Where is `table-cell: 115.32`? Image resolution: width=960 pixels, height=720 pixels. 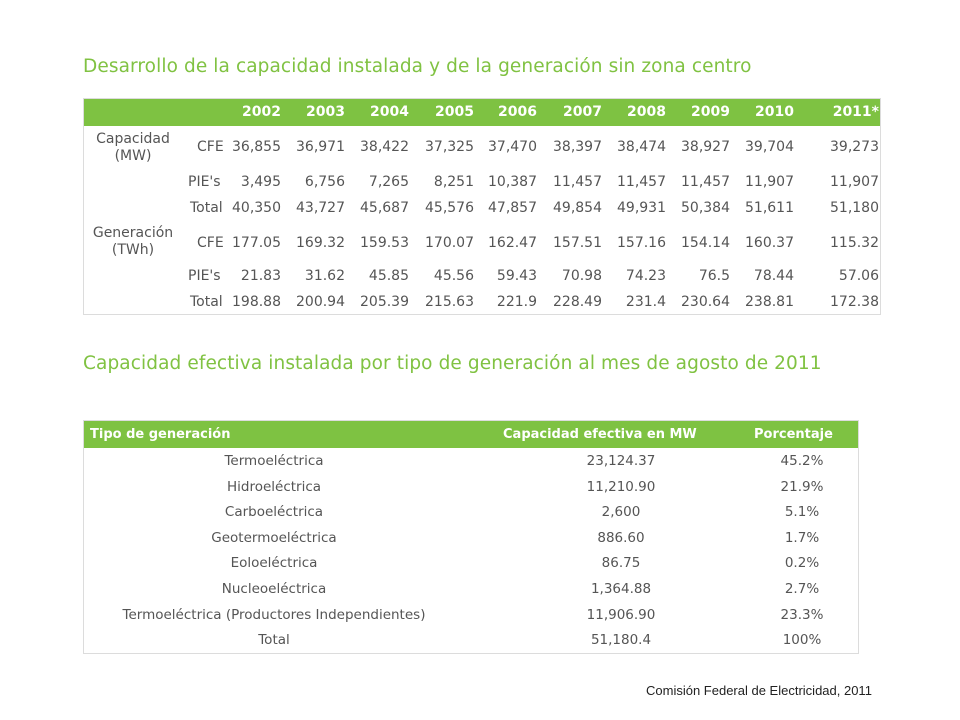
table-cell: 115.32 is located at coordinates (854, 243).